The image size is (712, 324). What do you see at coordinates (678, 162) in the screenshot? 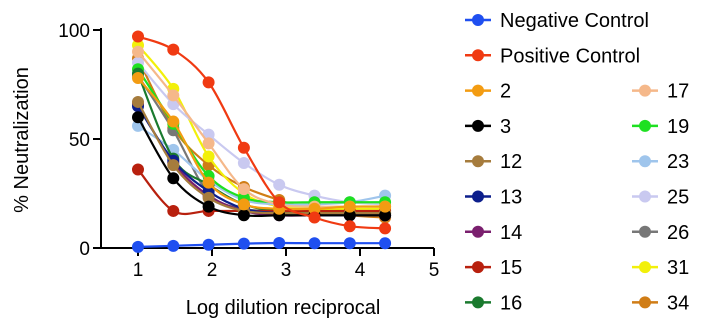
I see `legend-label: 23` at bounding box center [678, 162].